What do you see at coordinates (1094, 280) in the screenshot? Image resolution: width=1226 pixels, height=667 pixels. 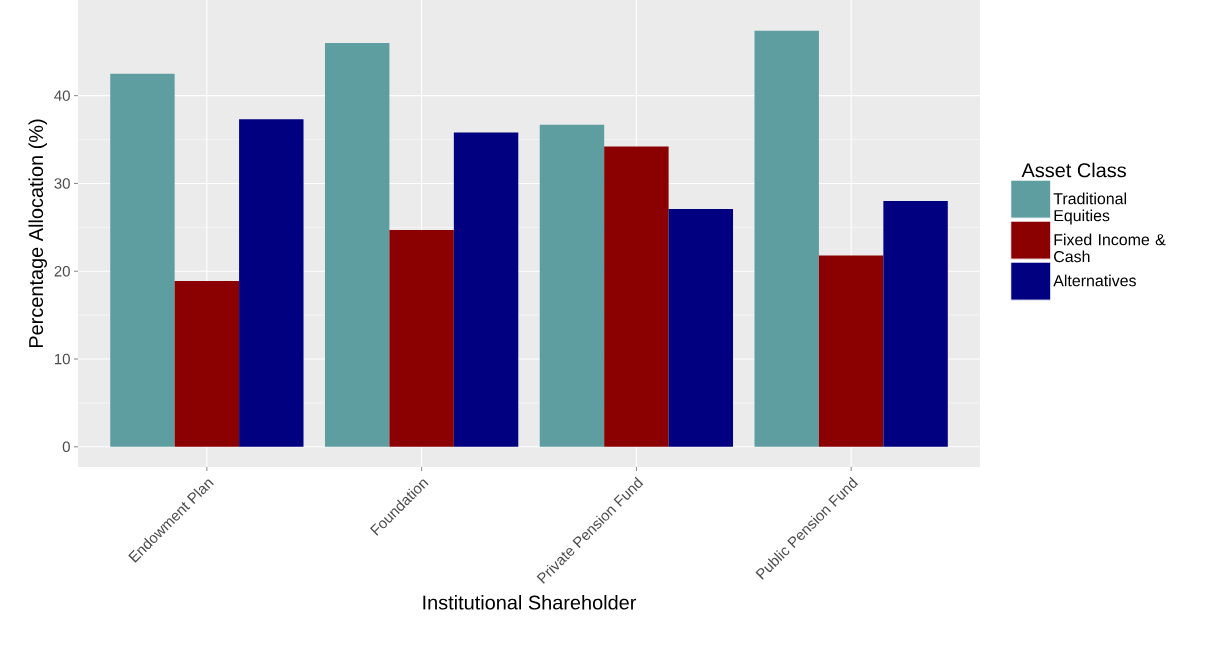 I see `legend-label: Alternatives` at bounding box center [1094, 280].